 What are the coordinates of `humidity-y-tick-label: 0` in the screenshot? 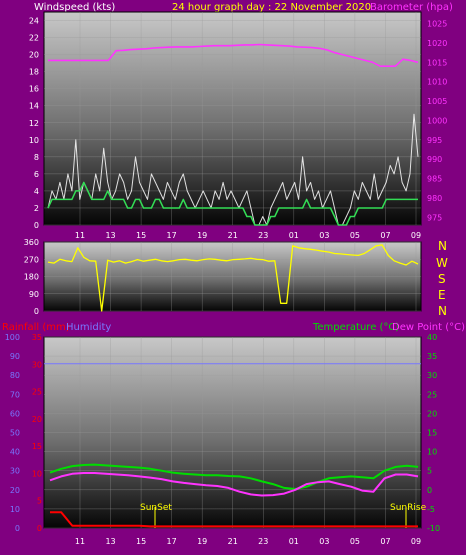 It's located at (17, 528).